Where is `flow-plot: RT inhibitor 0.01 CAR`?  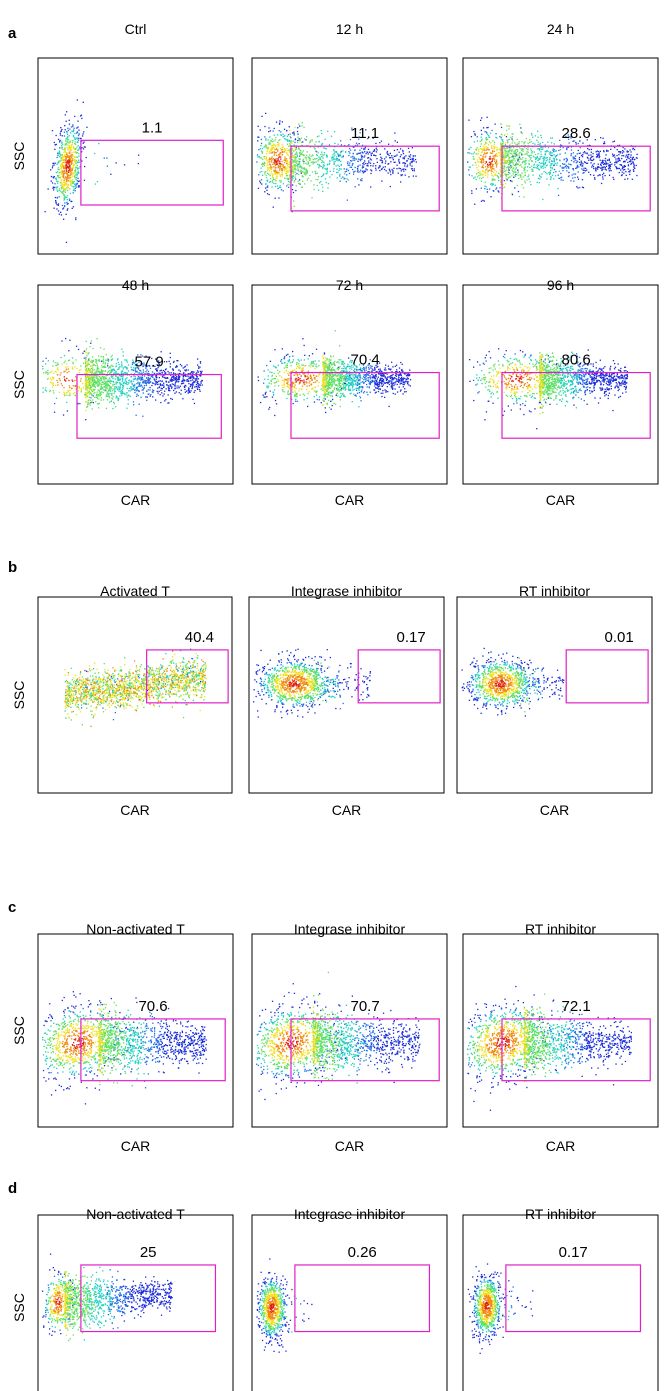
flow-plot: RT inhibitor 0.01 CAR is located at coordinates (554, 700).